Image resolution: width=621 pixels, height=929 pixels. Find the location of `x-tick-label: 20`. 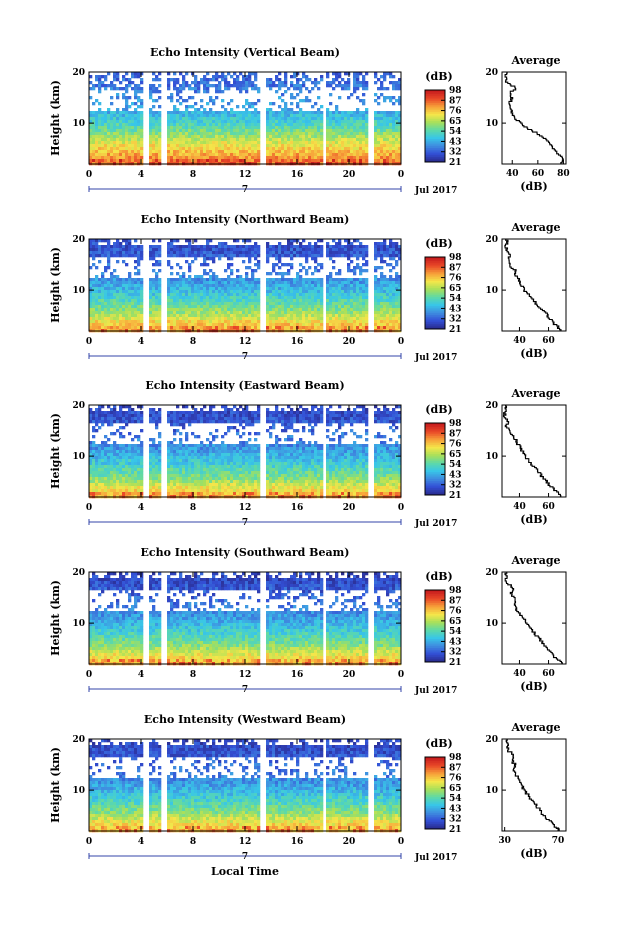

x-tick-label: 20 is located at coordinates (349, 175).